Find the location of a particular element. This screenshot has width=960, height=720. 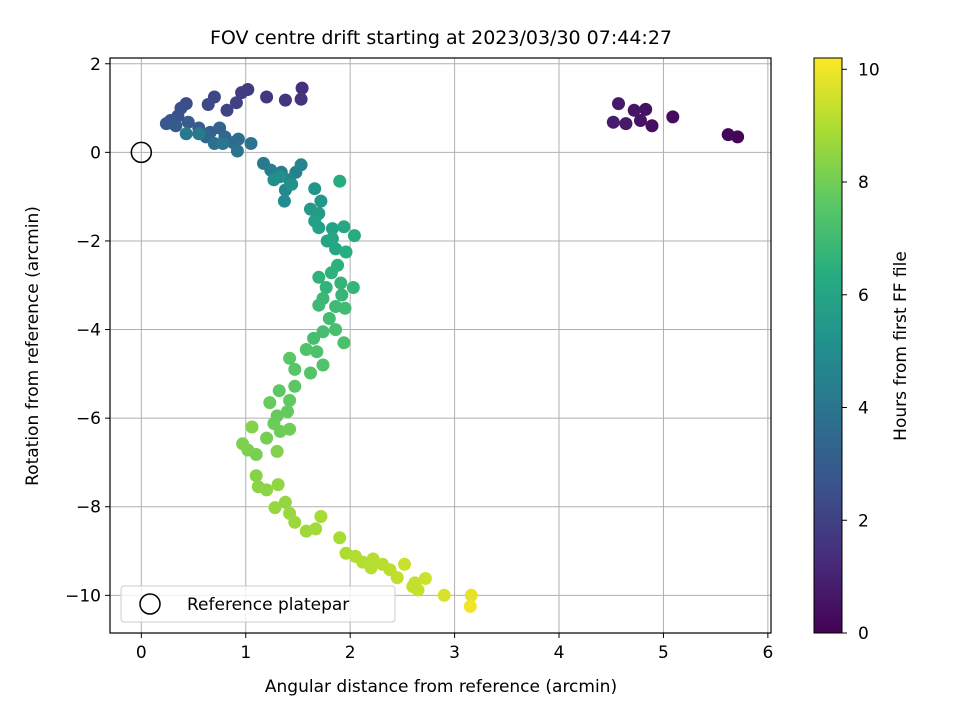

colorbar-label: Hours from first FF file is located at coordinates (901, 346).